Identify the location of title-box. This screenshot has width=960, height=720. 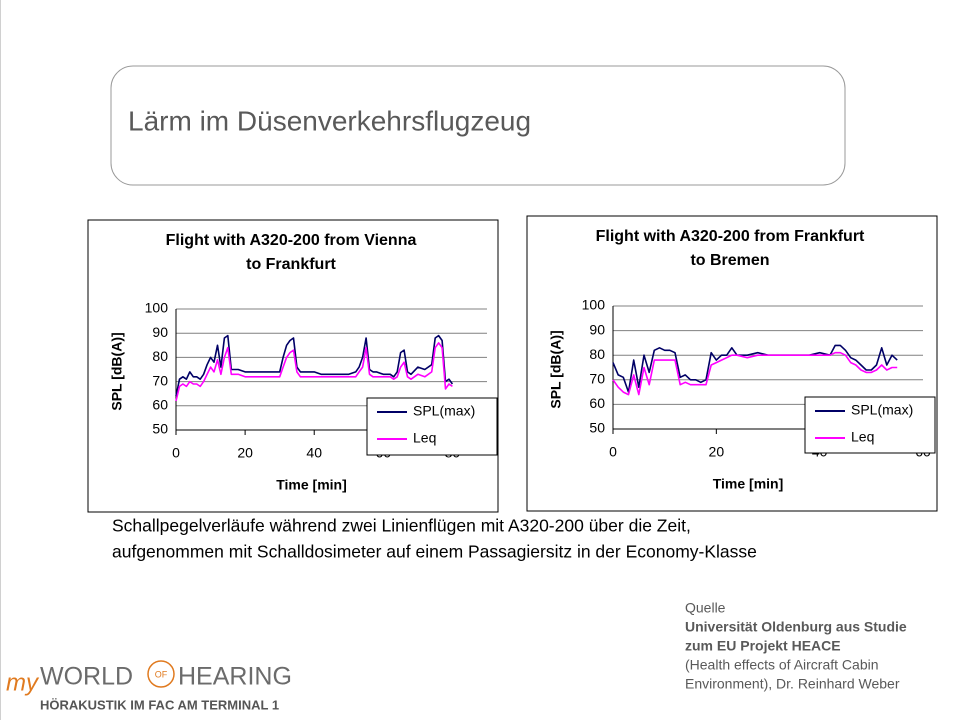
(478, 125).